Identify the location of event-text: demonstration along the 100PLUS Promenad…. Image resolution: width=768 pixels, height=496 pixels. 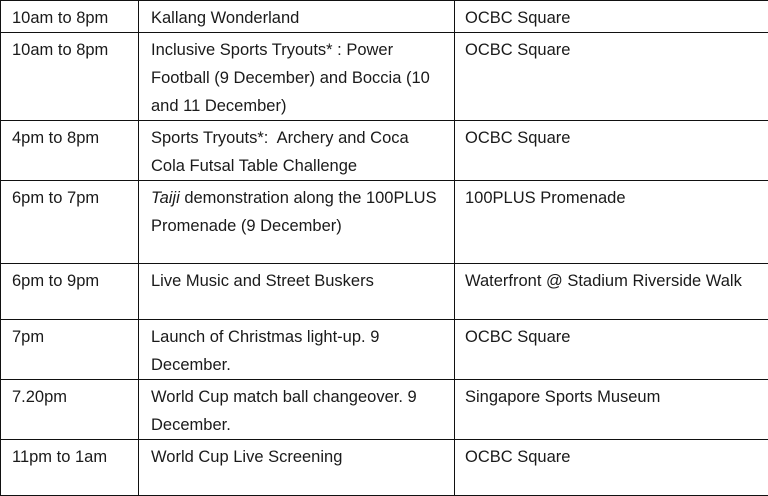
(294, 212).